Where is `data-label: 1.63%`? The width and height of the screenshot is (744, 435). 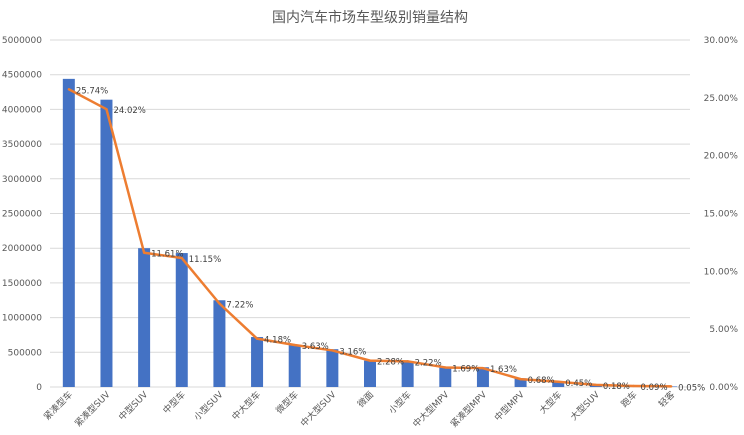 data-label: 1.63% is located at coordinates (503, 370).